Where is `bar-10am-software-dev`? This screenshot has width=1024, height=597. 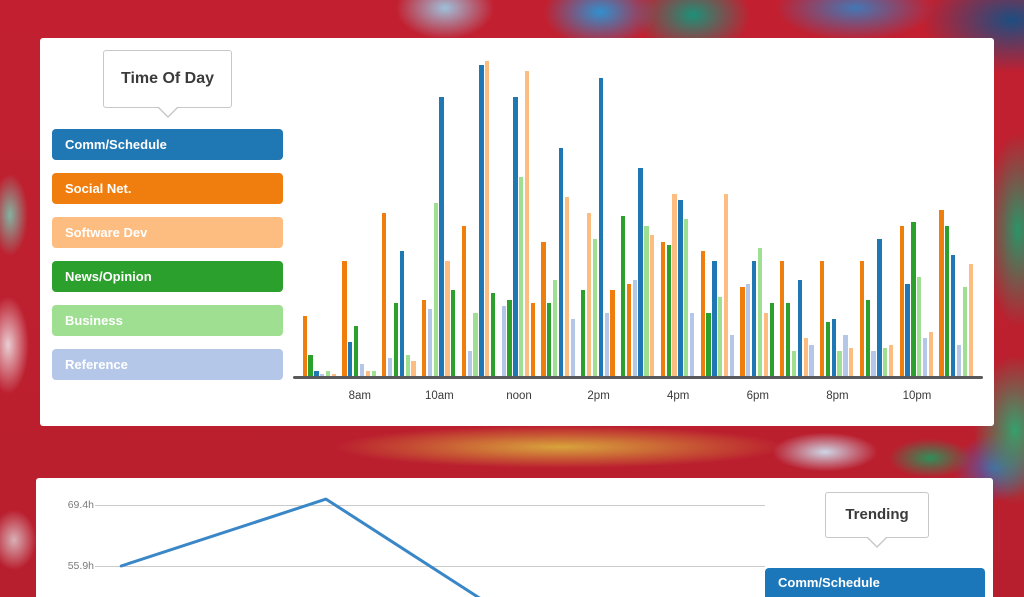
bar-10am-software-dev is located at coordinates (447, 319).